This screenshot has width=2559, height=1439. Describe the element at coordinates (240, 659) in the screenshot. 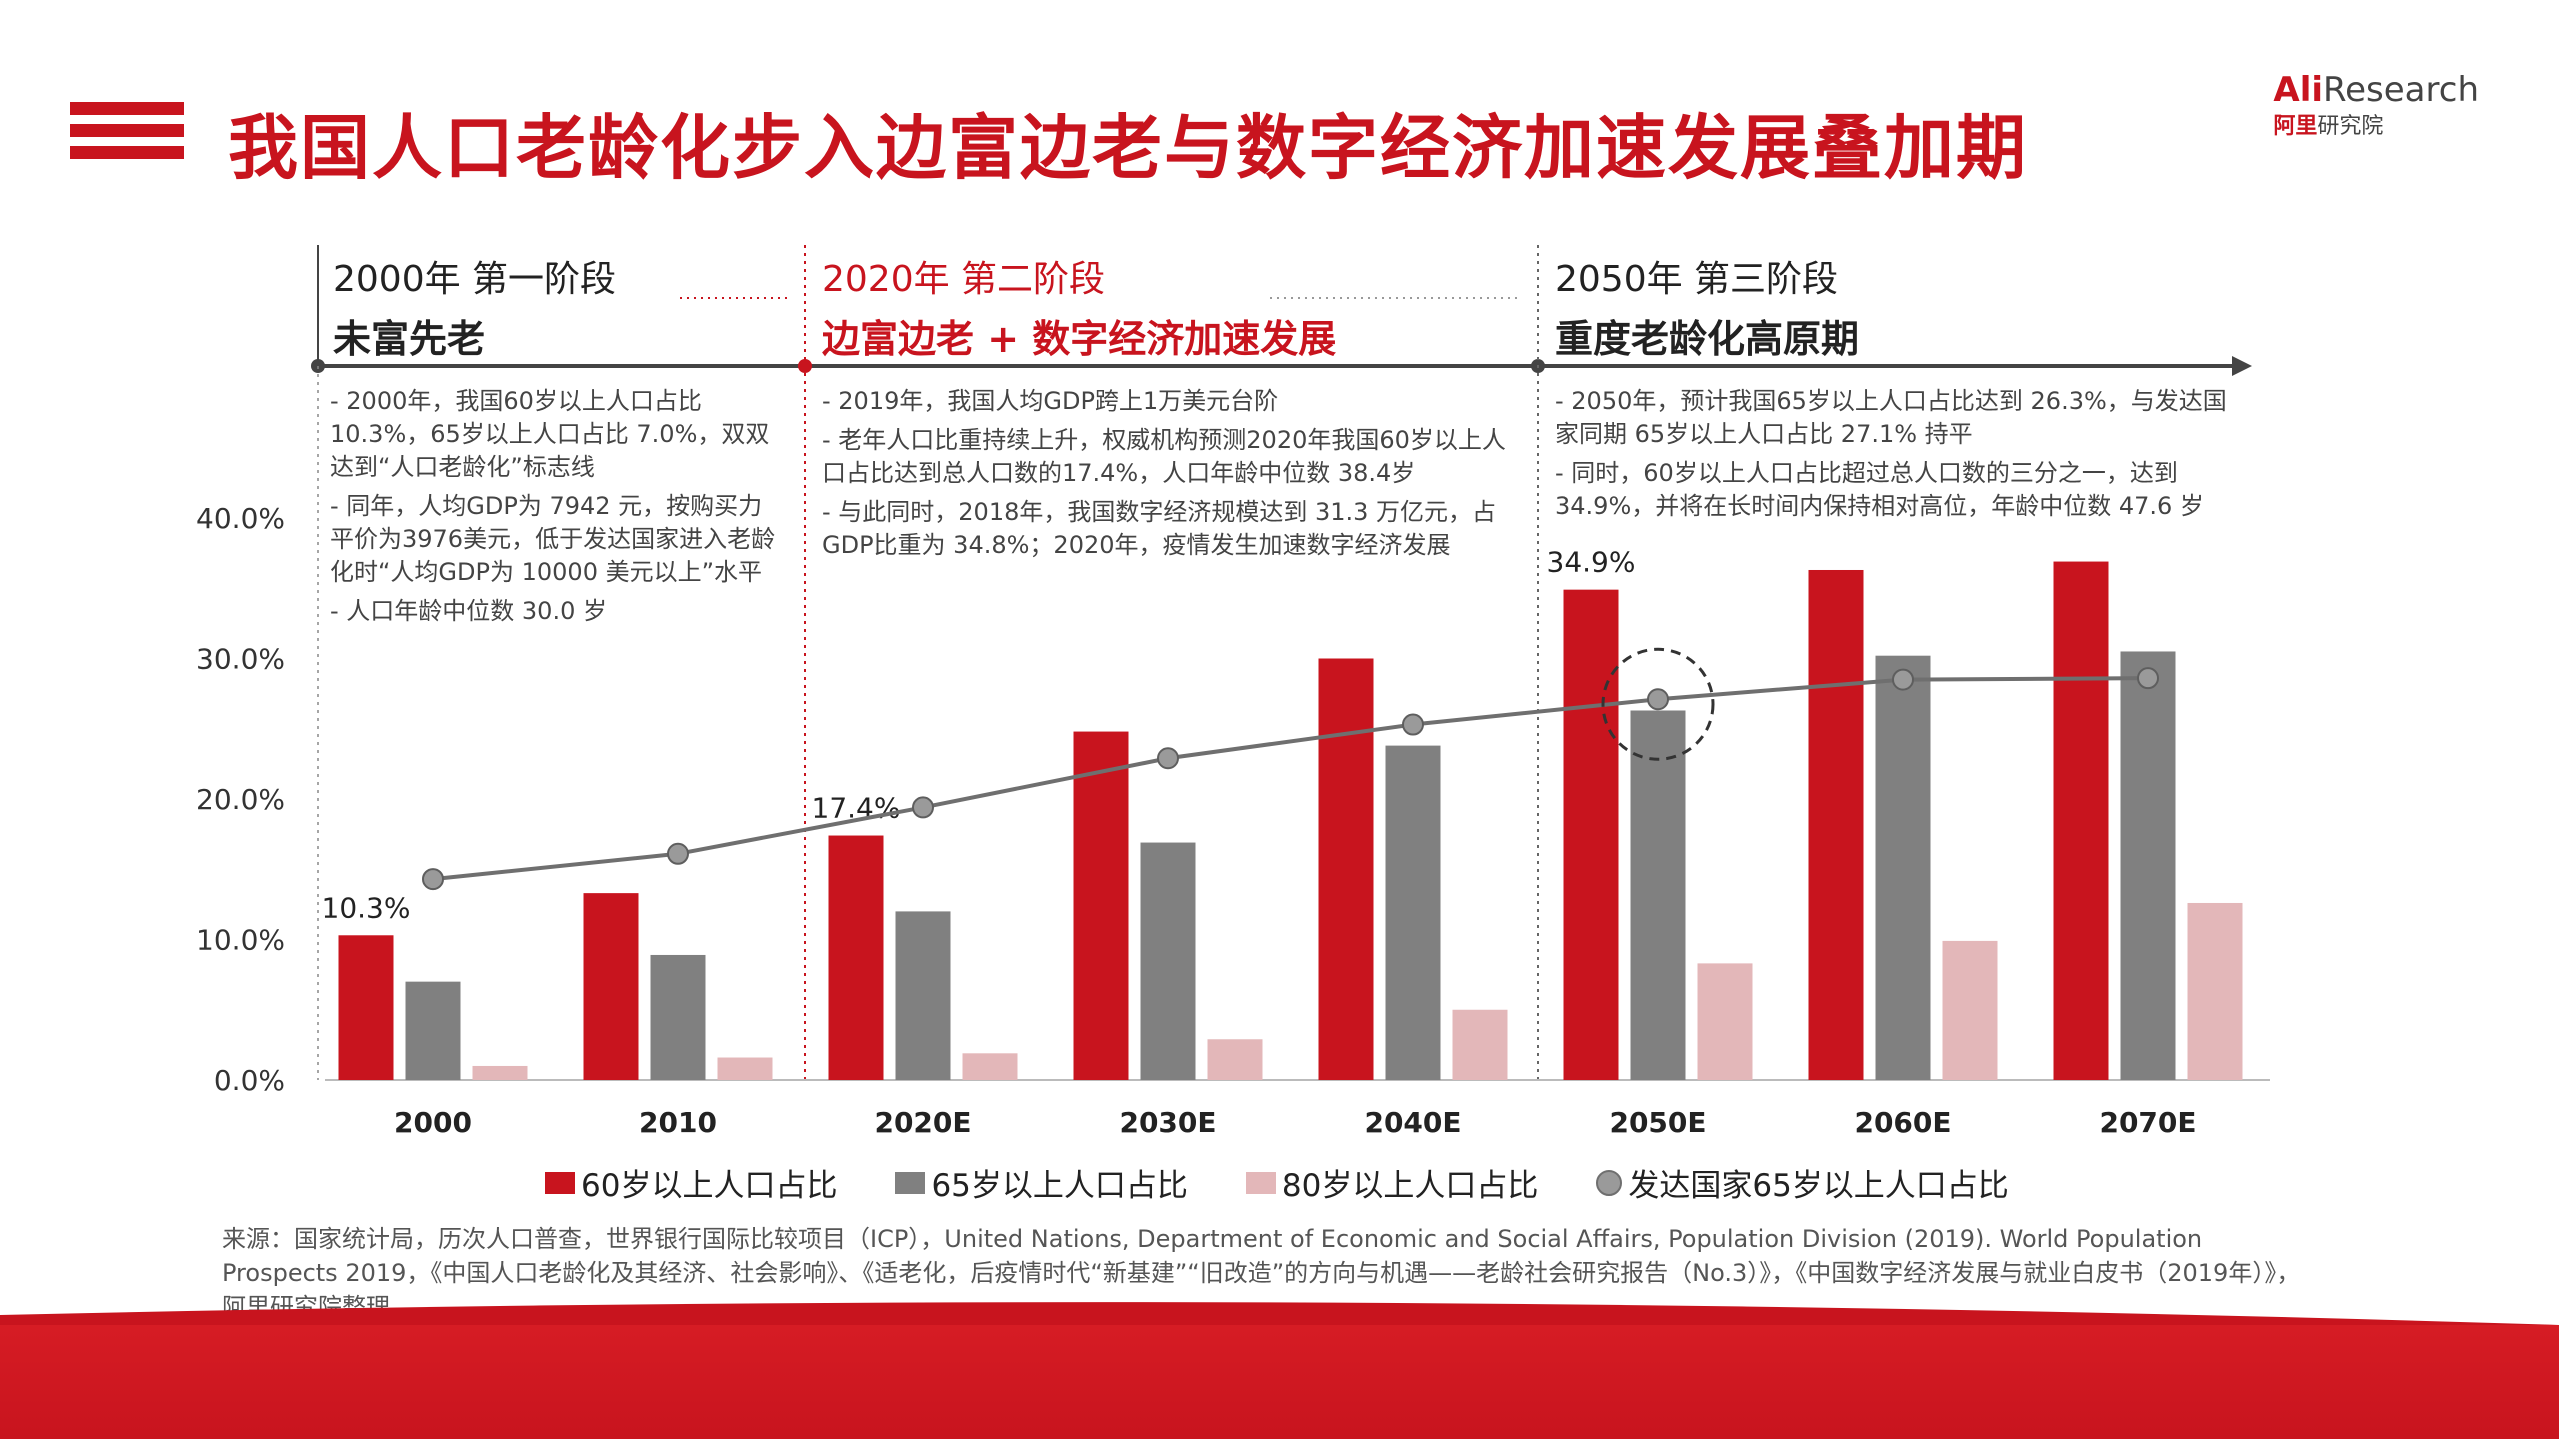

I see `y-tick-label: 30.0%` at that location.